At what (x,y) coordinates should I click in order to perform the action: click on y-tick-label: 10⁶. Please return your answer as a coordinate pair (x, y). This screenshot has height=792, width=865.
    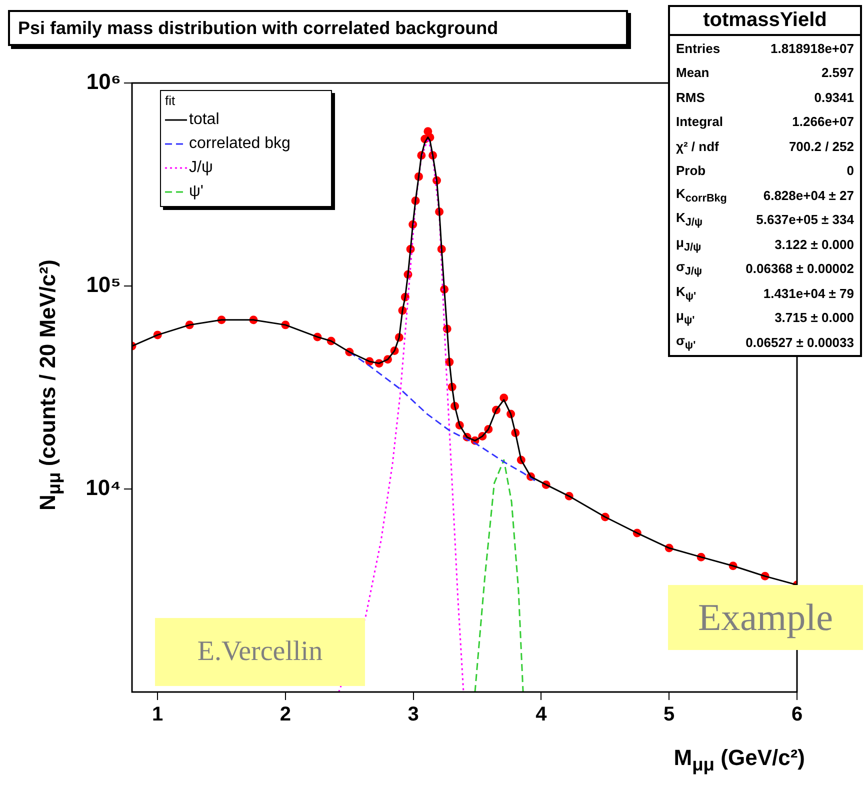
    Looking at the image, I should click on (103, 81).